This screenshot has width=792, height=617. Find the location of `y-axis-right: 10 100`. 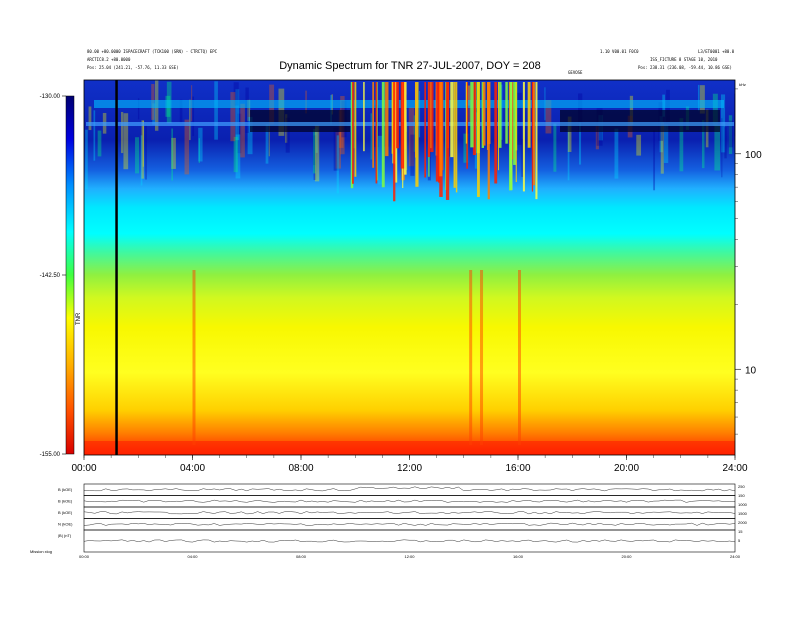

y-axis-right: 10 100 is located at coordinates (748, 261).